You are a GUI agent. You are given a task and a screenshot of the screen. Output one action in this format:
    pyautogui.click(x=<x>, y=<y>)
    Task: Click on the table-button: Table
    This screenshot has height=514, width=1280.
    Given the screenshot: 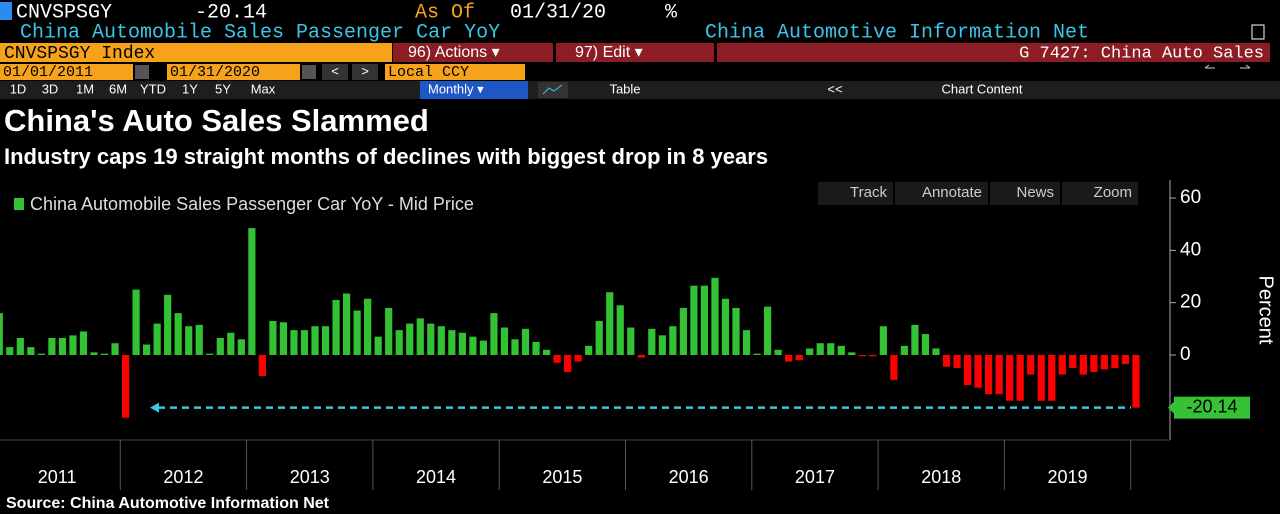 What is the action you would take?
    pyautogui.click(x=624, y=88)
    